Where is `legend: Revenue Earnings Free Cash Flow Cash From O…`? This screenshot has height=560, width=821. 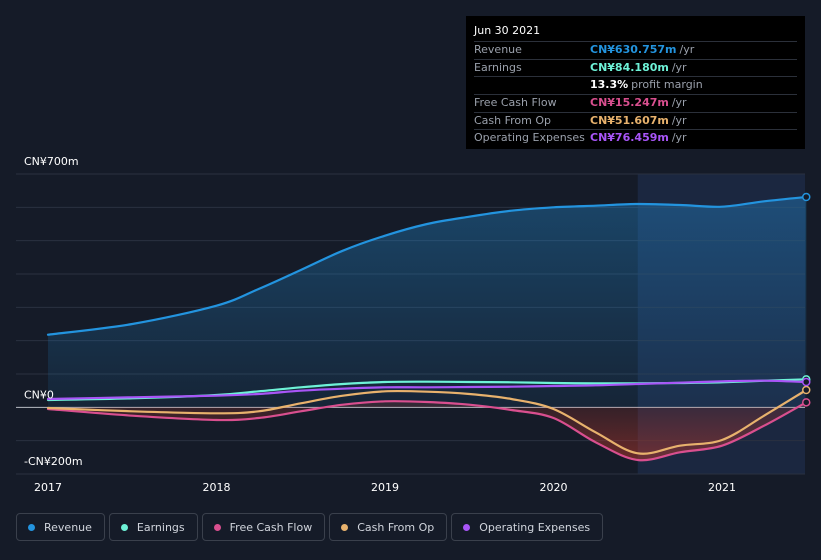
legend: Revenue Earnings Free Cash Flow Cash From O… is located at coordinates (310, 527).